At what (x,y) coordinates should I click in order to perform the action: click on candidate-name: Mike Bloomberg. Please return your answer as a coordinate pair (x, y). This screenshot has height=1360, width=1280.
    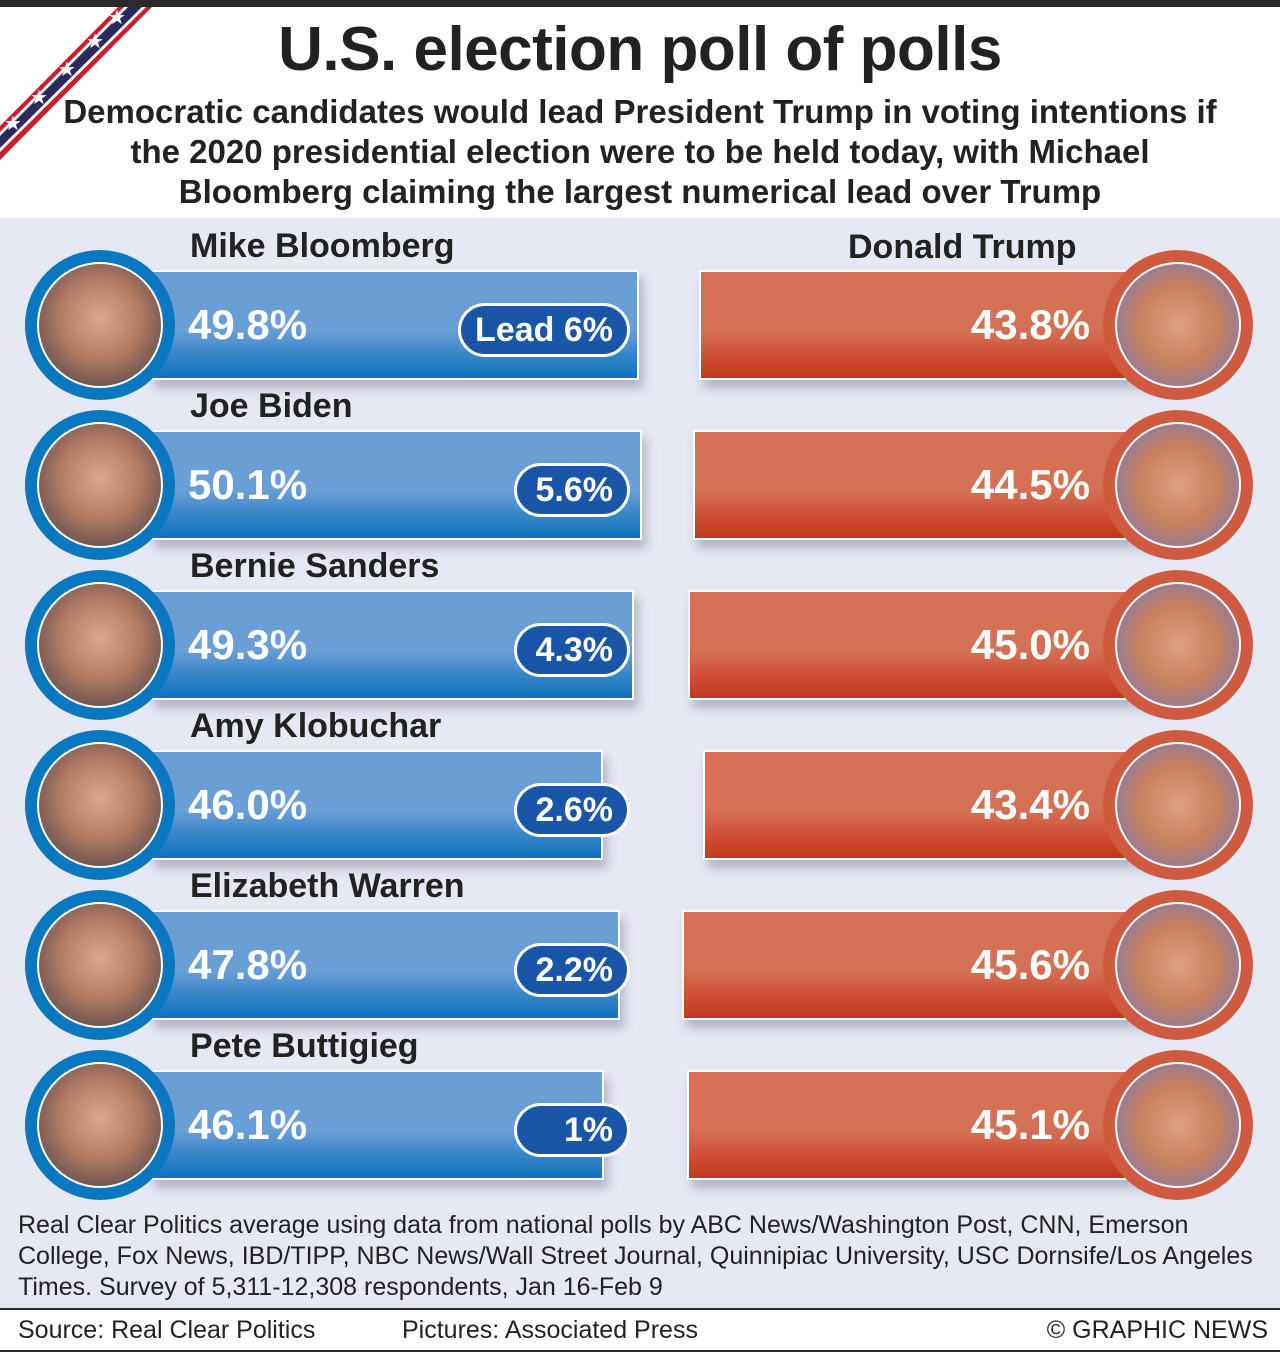
    Looking at the image, I should click on (322, 246).